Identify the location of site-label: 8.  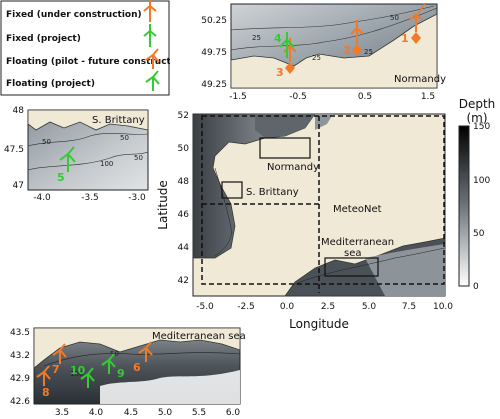
(46, 392).